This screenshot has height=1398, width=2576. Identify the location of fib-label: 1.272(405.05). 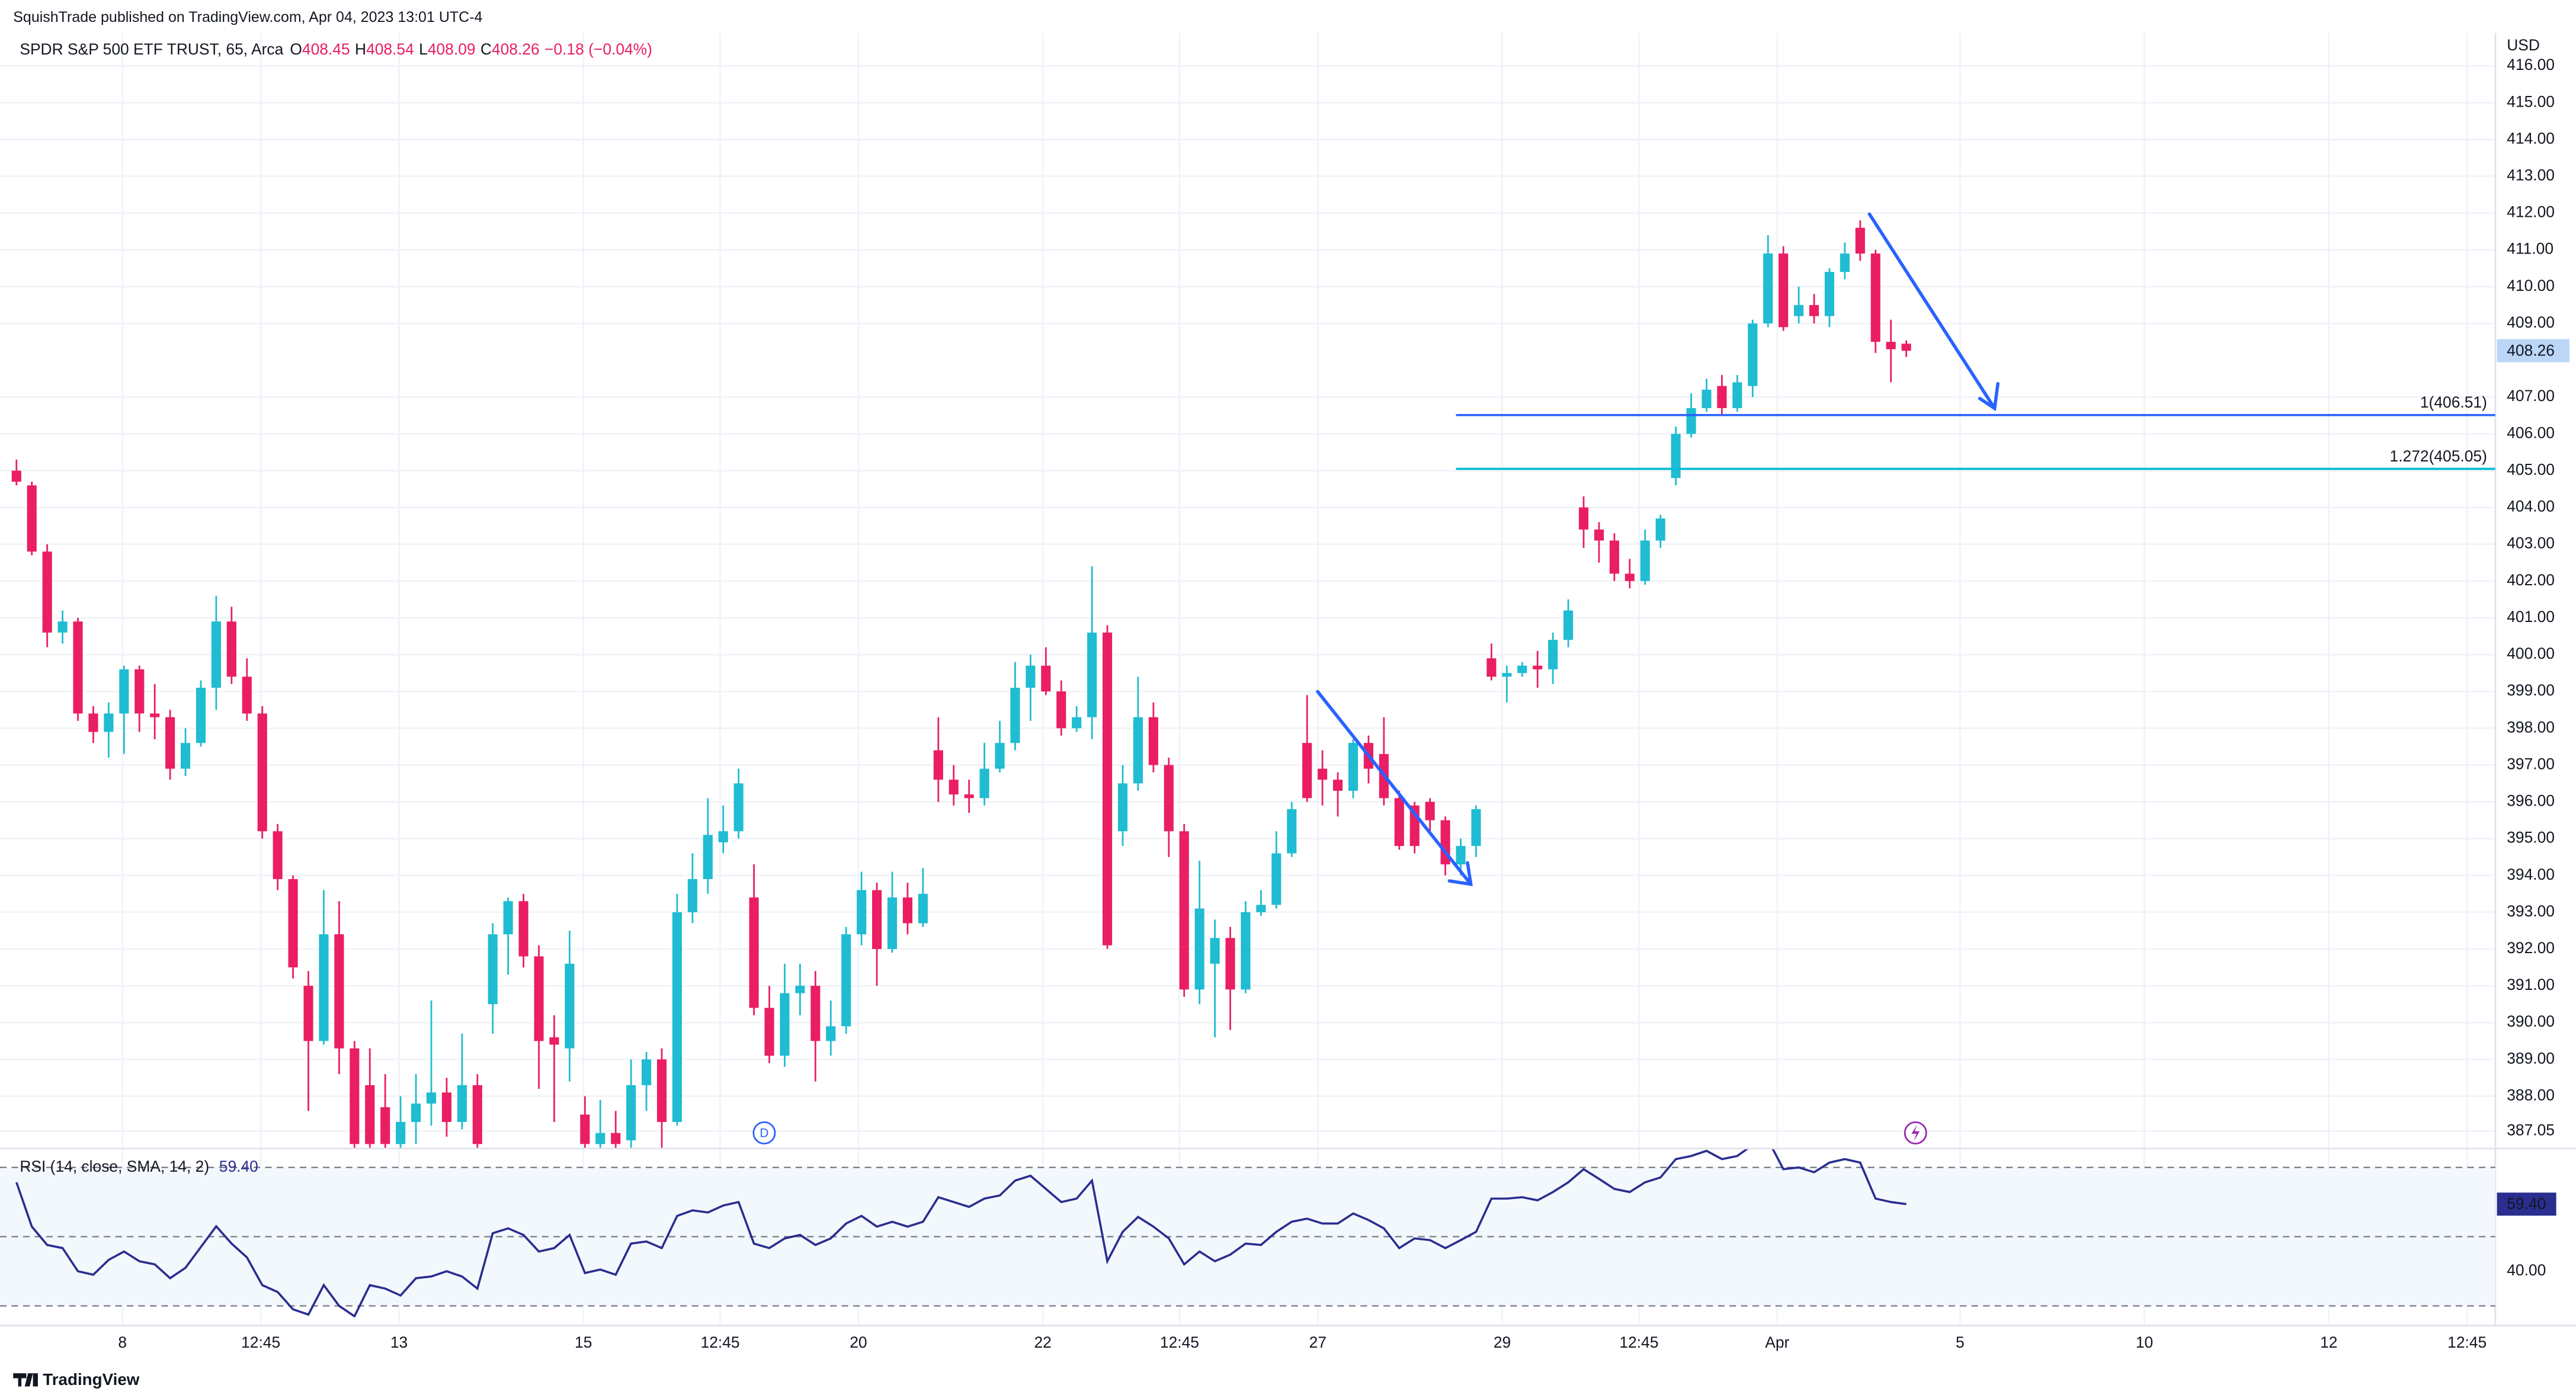
(2438, 456).